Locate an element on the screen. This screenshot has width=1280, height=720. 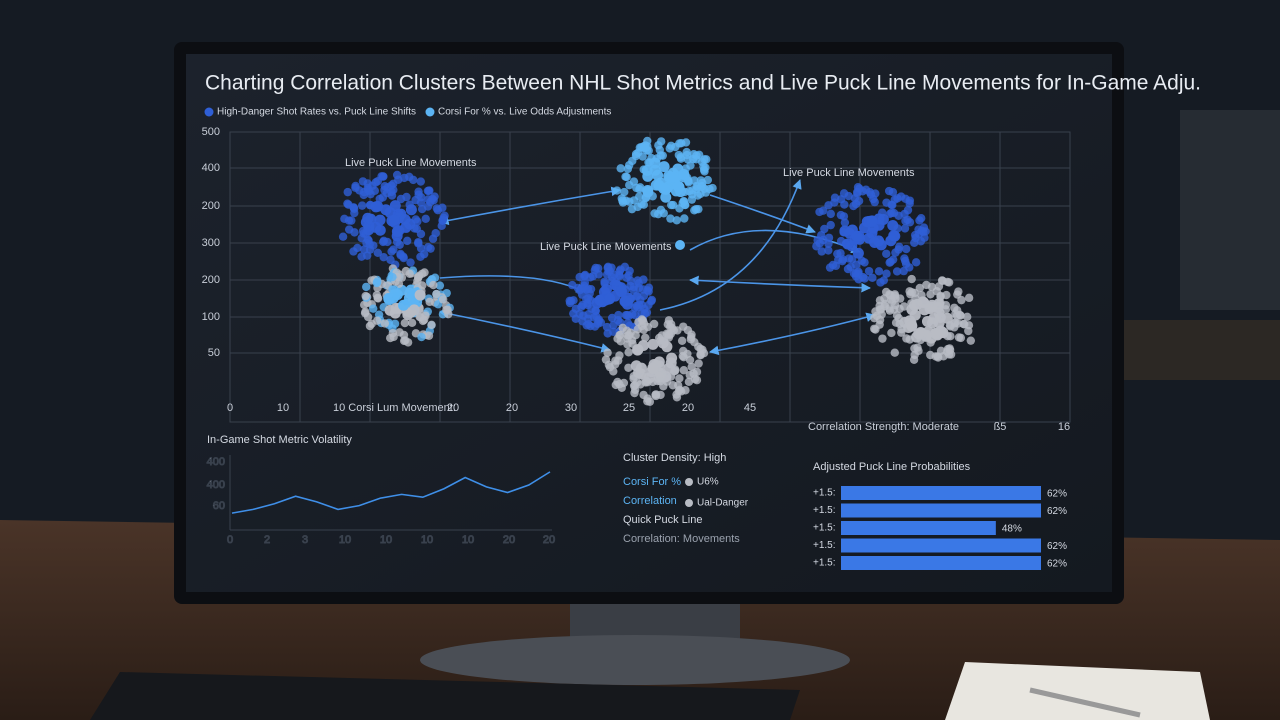
connectors is located at coordinates (657, 267).